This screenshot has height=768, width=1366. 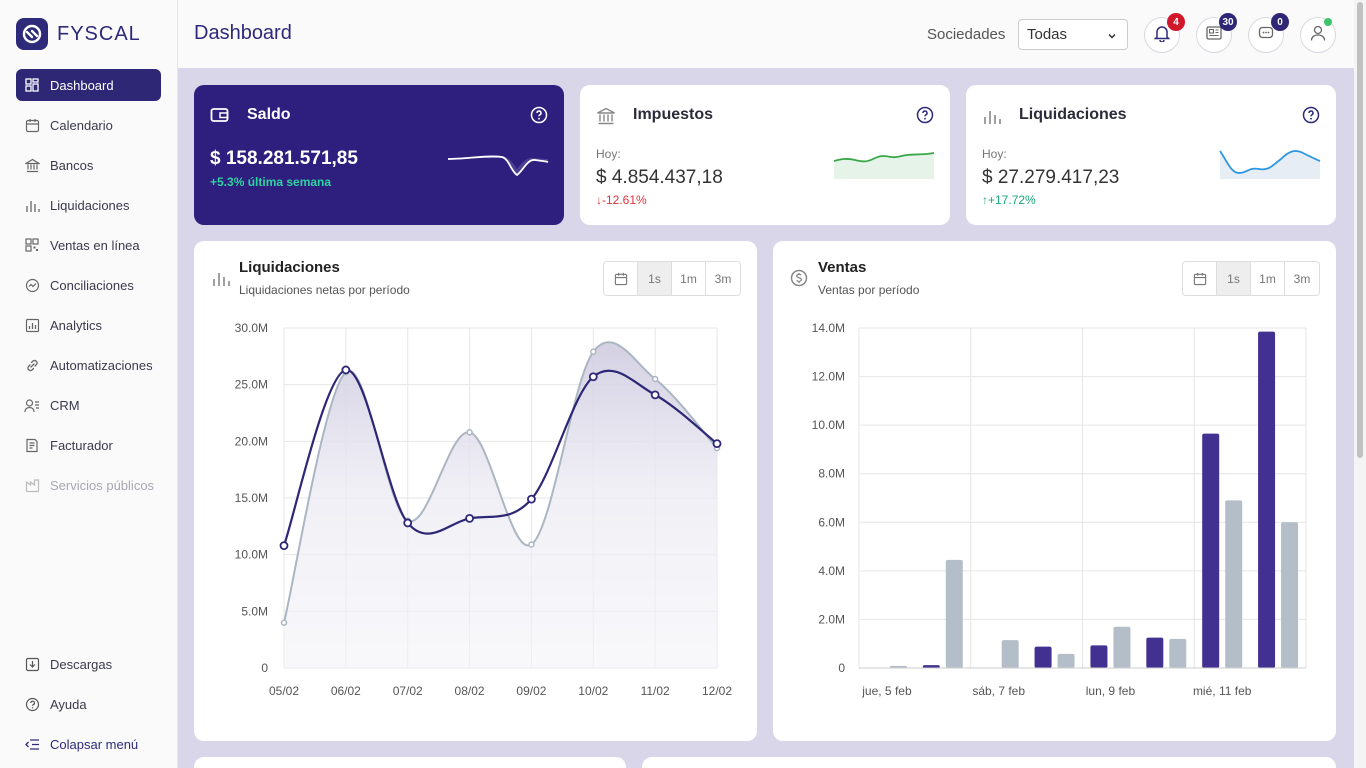 I want to click on sidebar-item-dashboard: Dashboard, so click(x=88, y=85).